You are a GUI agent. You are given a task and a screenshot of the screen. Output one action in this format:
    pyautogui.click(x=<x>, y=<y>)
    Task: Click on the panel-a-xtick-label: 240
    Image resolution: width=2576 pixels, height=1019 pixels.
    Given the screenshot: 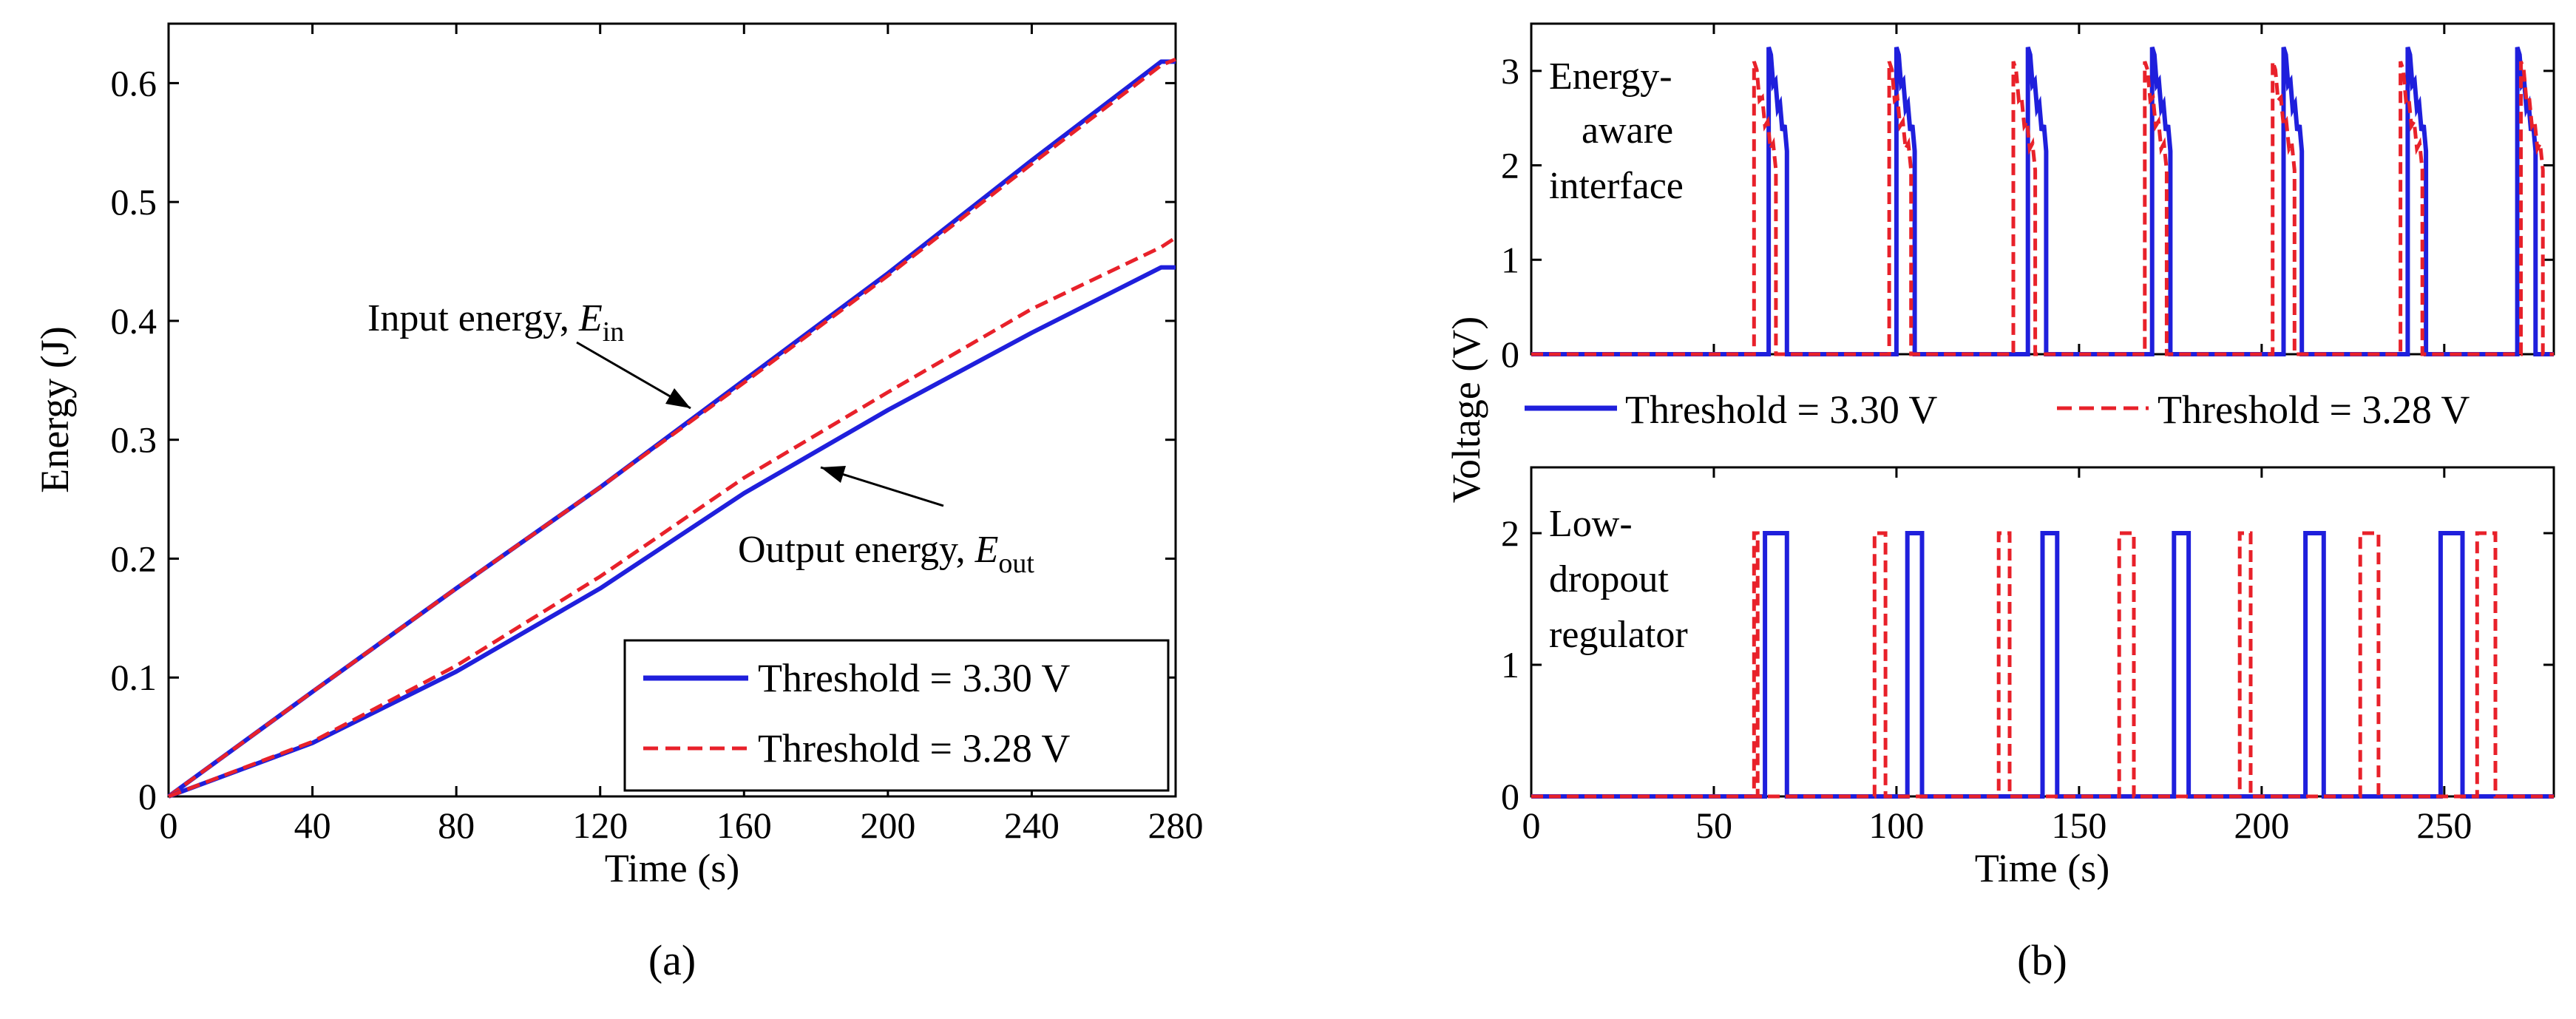 What is the action you would take?
    pyautogui.click(x=1032, y=825)
    